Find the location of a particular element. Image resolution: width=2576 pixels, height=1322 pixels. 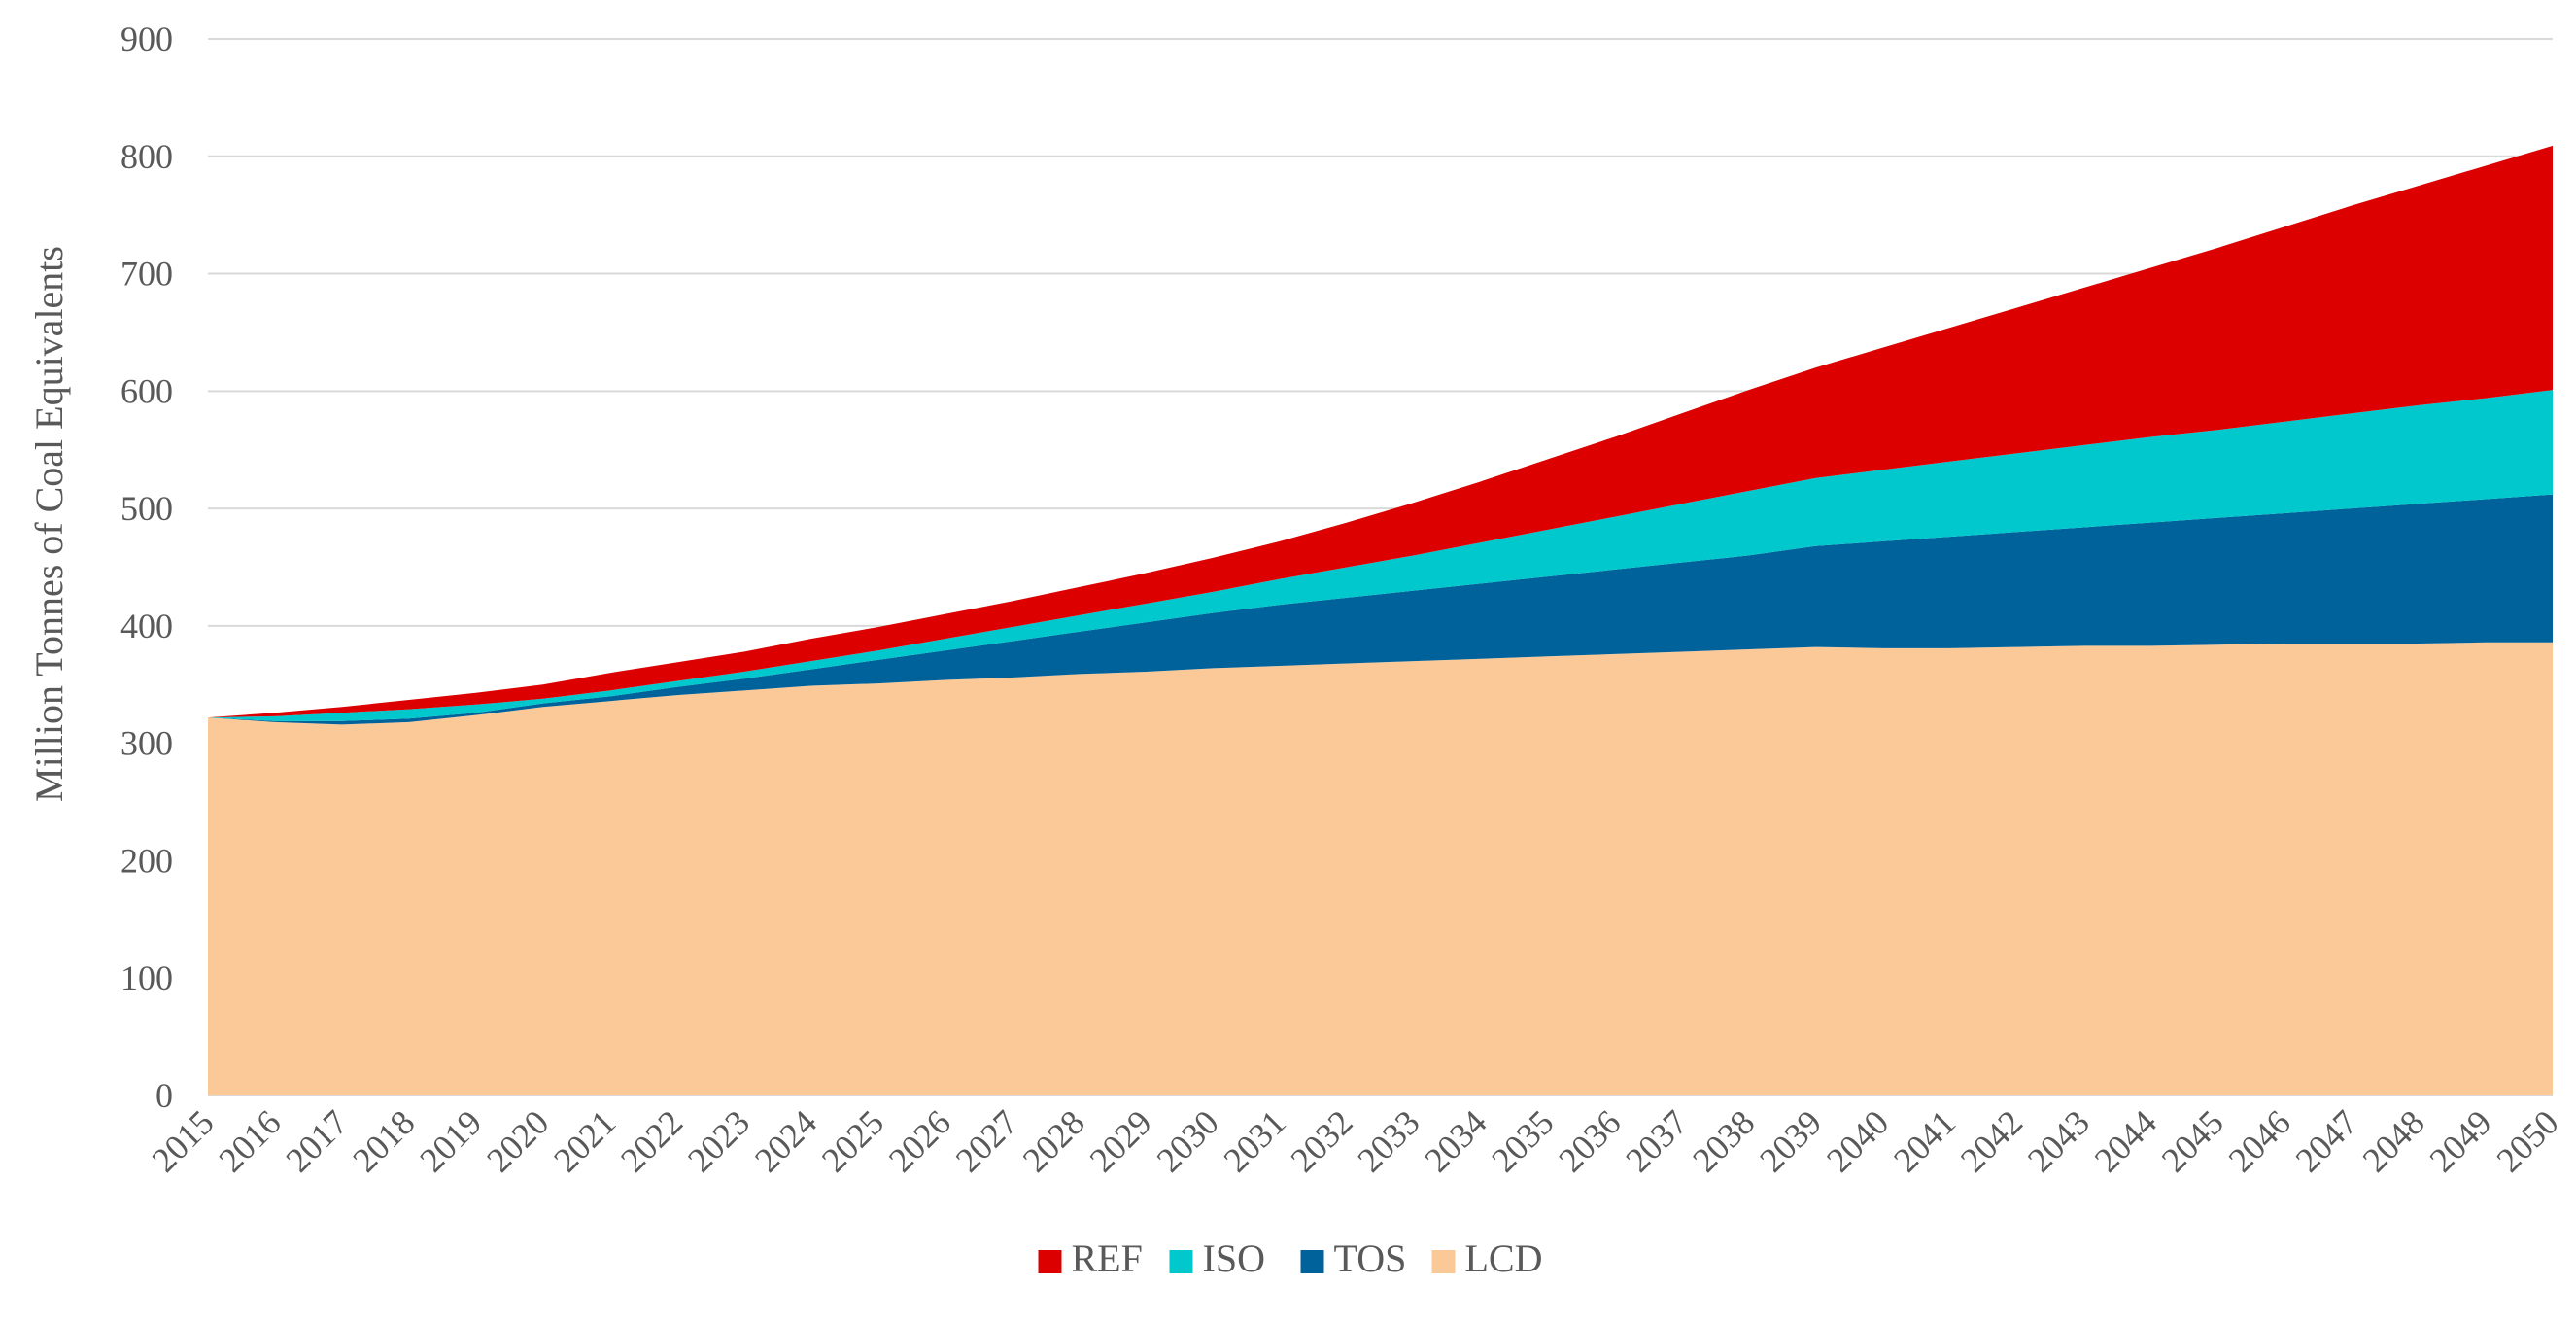

y-tick-label-400: 400 is located at coordinates (146, 626).